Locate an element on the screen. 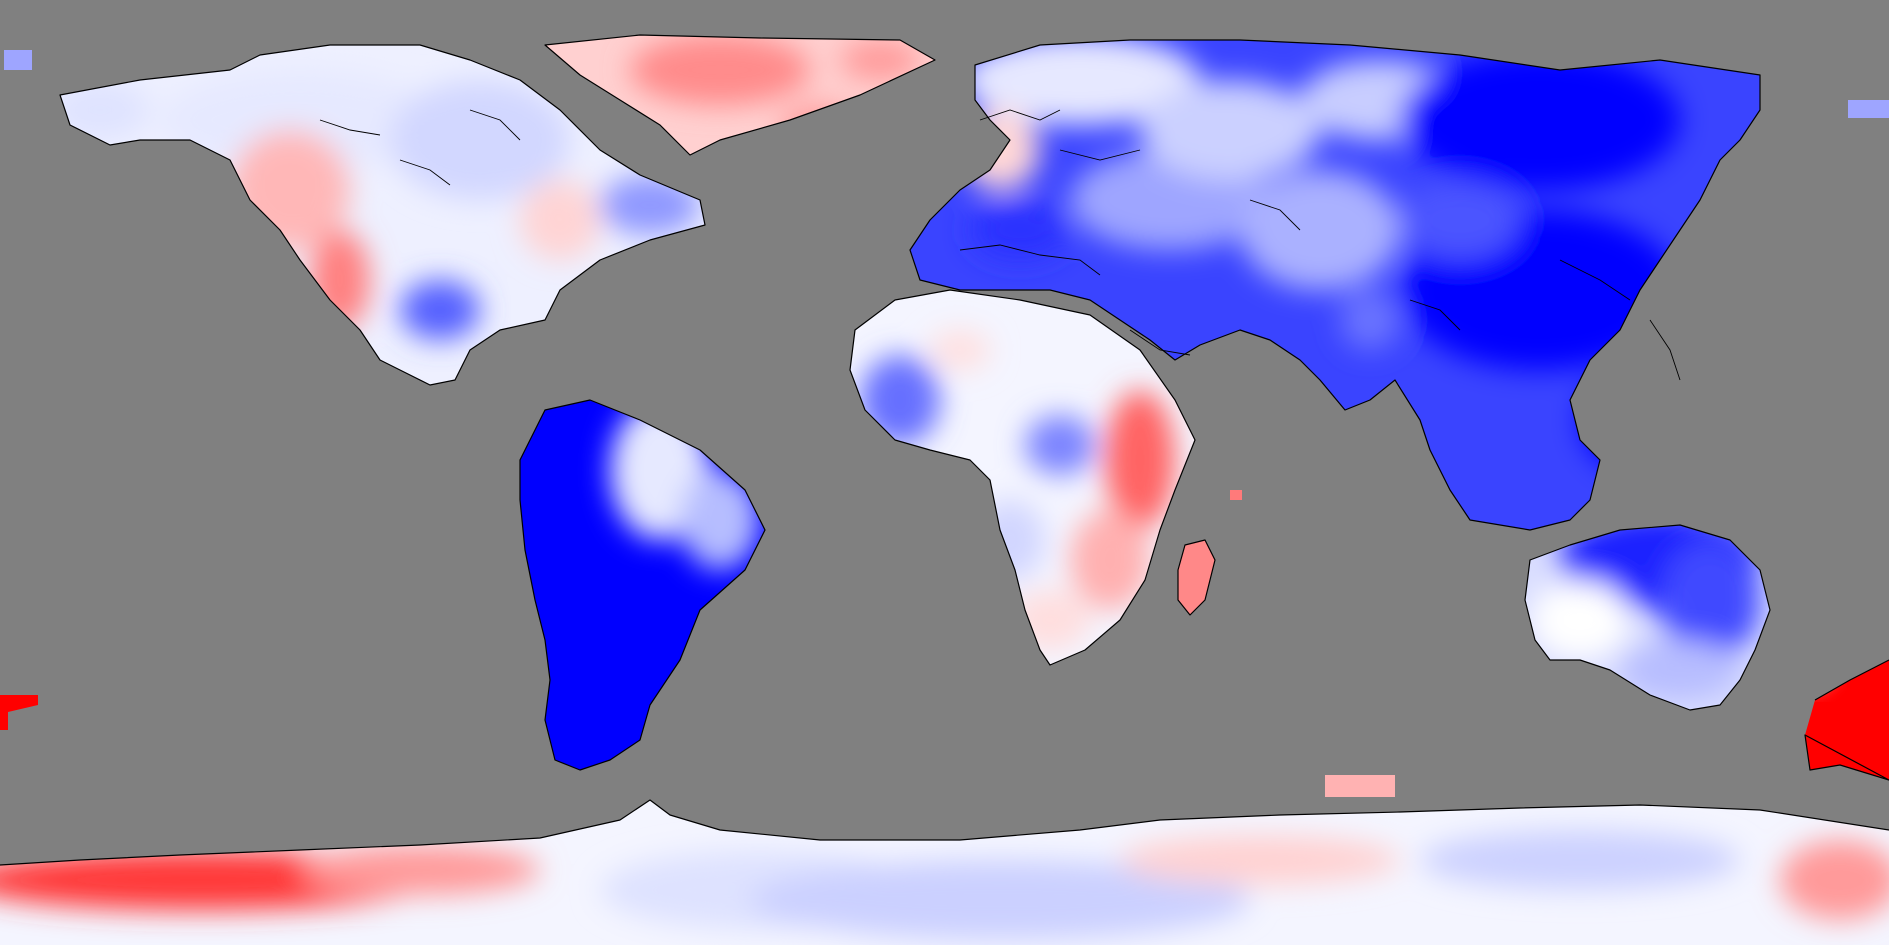 The height and width of the screenshot is (945, 1889). island-red-patch is located at coordinates (1236, 495).